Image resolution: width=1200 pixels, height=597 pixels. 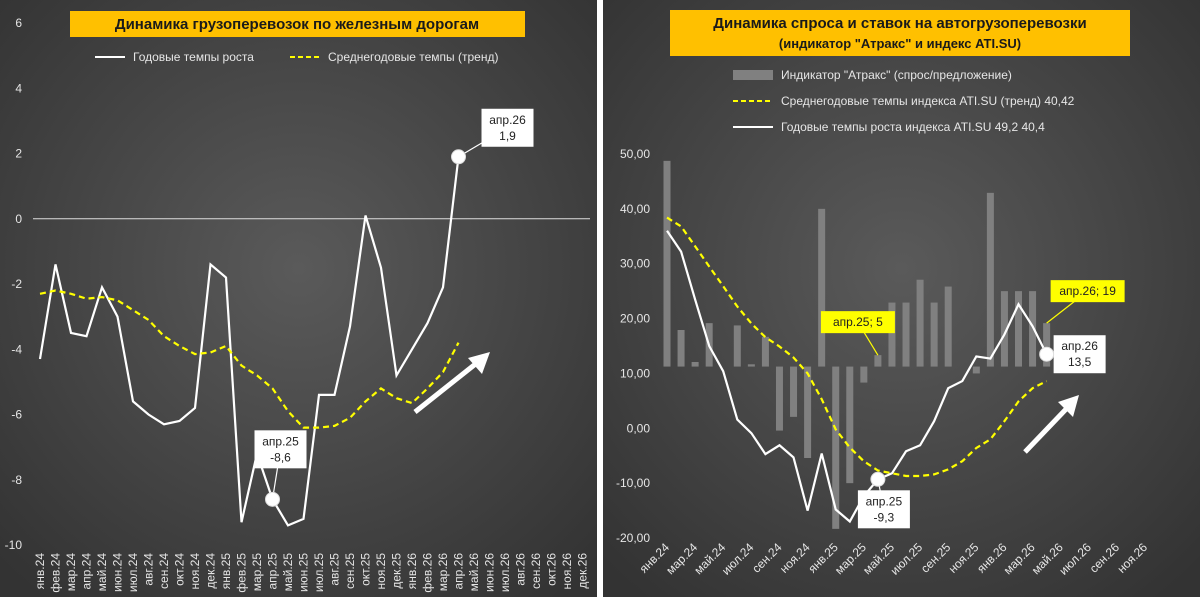 What do you see at coordinates (149, 569) in the screenshot?
I see `x-tick-label: авг.24` at bounding box center [149, 569].